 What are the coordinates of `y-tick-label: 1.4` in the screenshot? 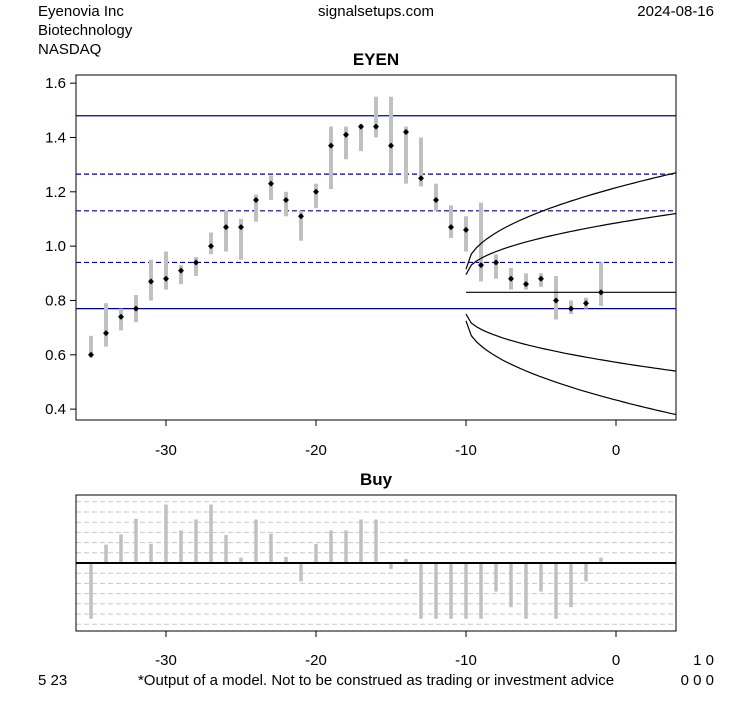 It's located at (55, 137).